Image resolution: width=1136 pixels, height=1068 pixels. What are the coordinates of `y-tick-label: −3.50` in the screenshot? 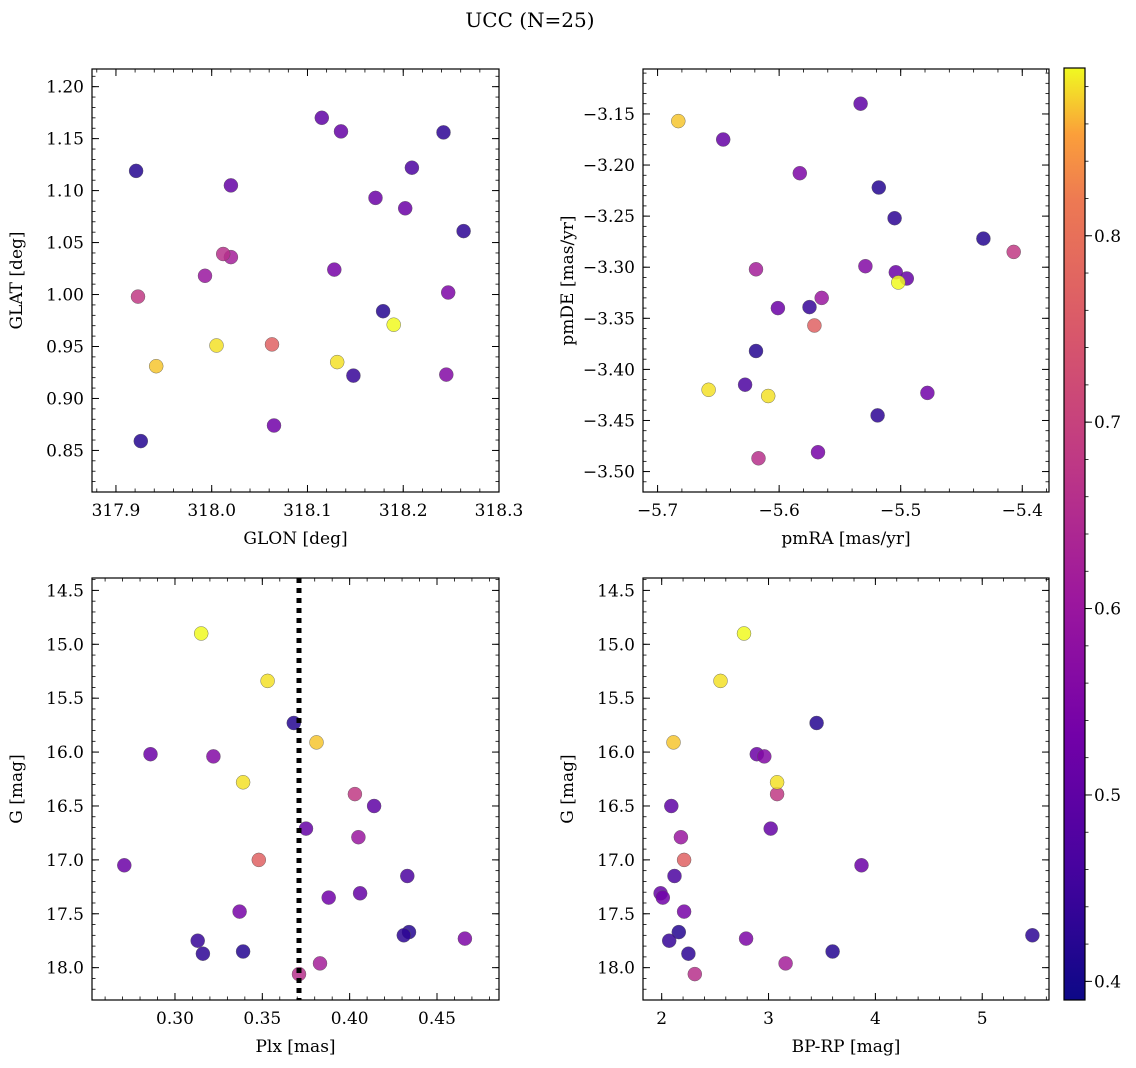 It's located at (609, 473).